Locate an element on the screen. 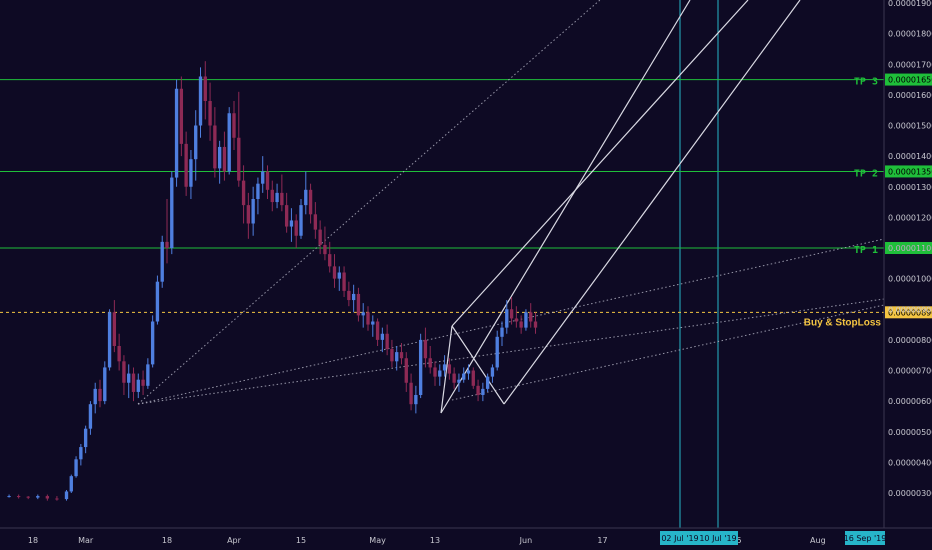 Image resolution: width=932 pixels, height=550 pixels. price-tick-label: 0.00000600 is located at coordinates (910, 401).